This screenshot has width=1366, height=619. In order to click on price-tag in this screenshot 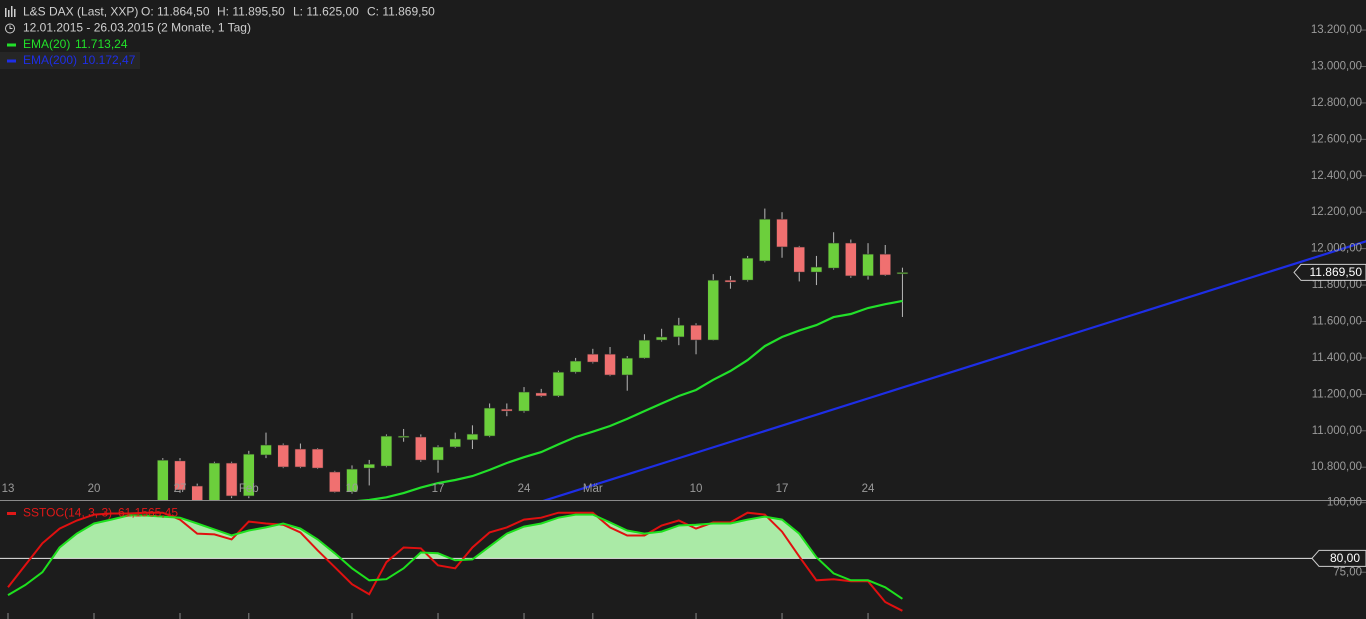, I will do `click(1329, 272)`.